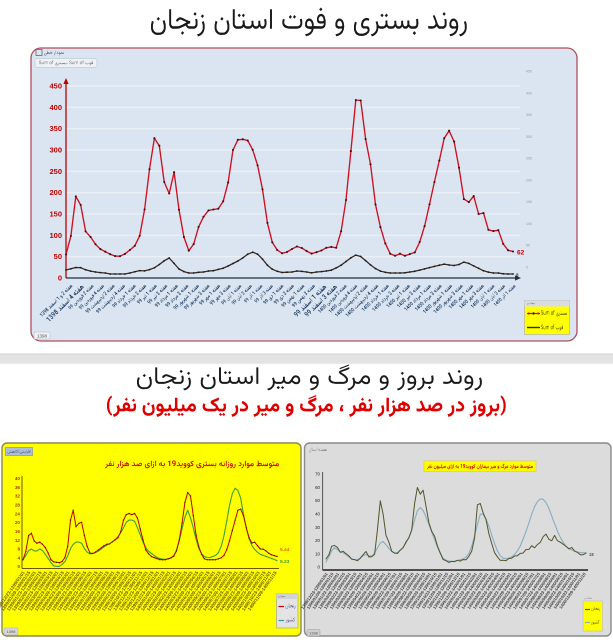  I want to click on svg-text: 5.44, so click(285, 550).